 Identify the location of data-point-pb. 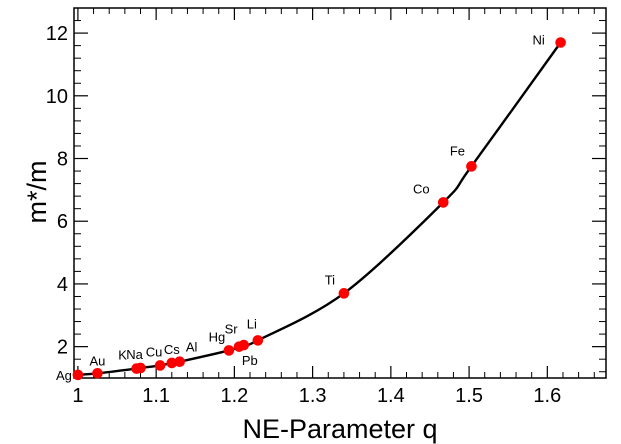
(244, 345).